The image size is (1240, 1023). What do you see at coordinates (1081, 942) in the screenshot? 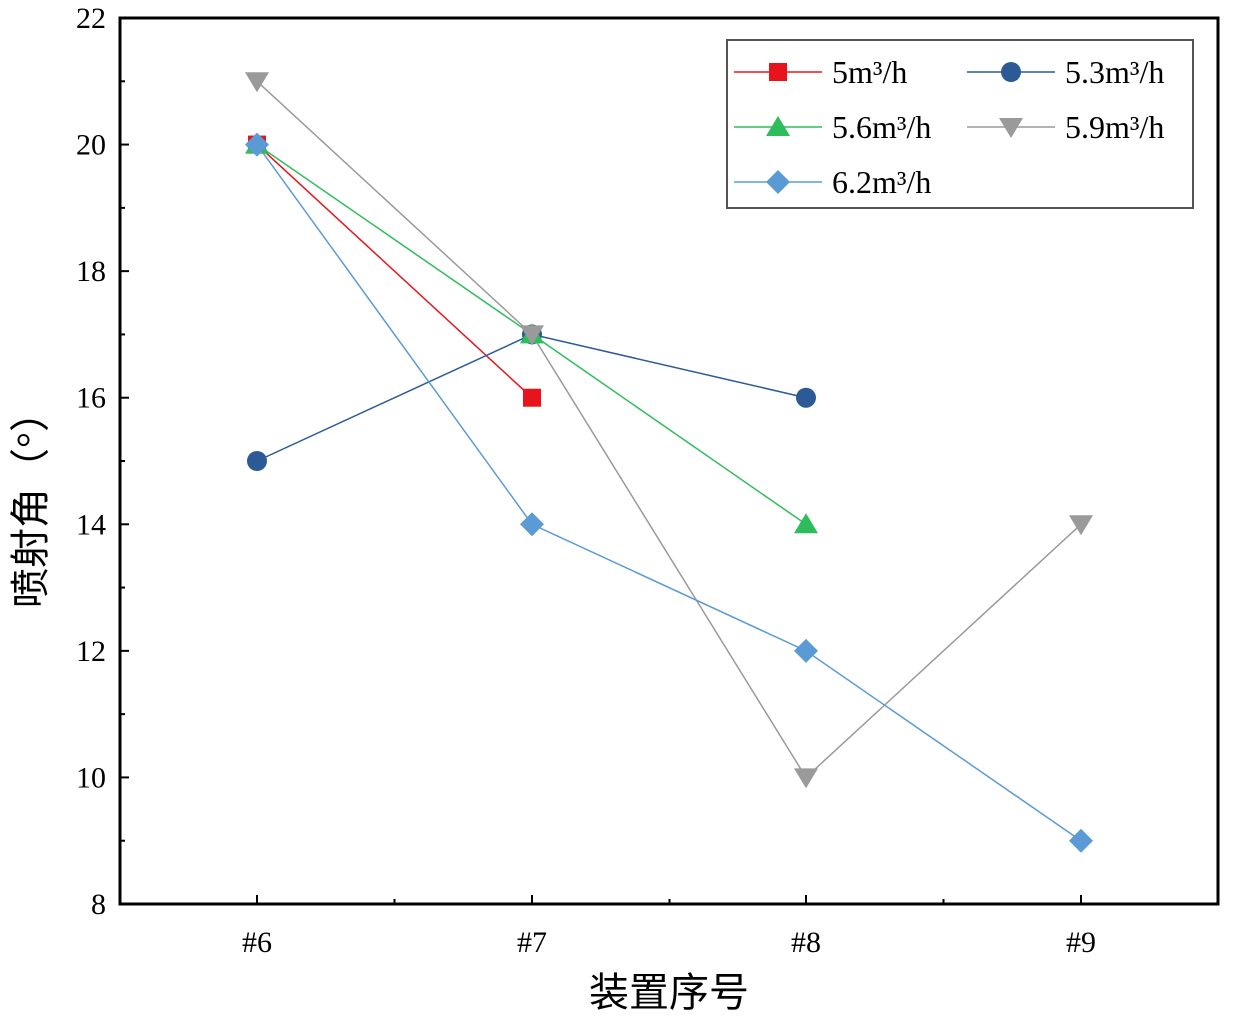
I see `x-tick-label: #9` at bounding box center [1081, 942].